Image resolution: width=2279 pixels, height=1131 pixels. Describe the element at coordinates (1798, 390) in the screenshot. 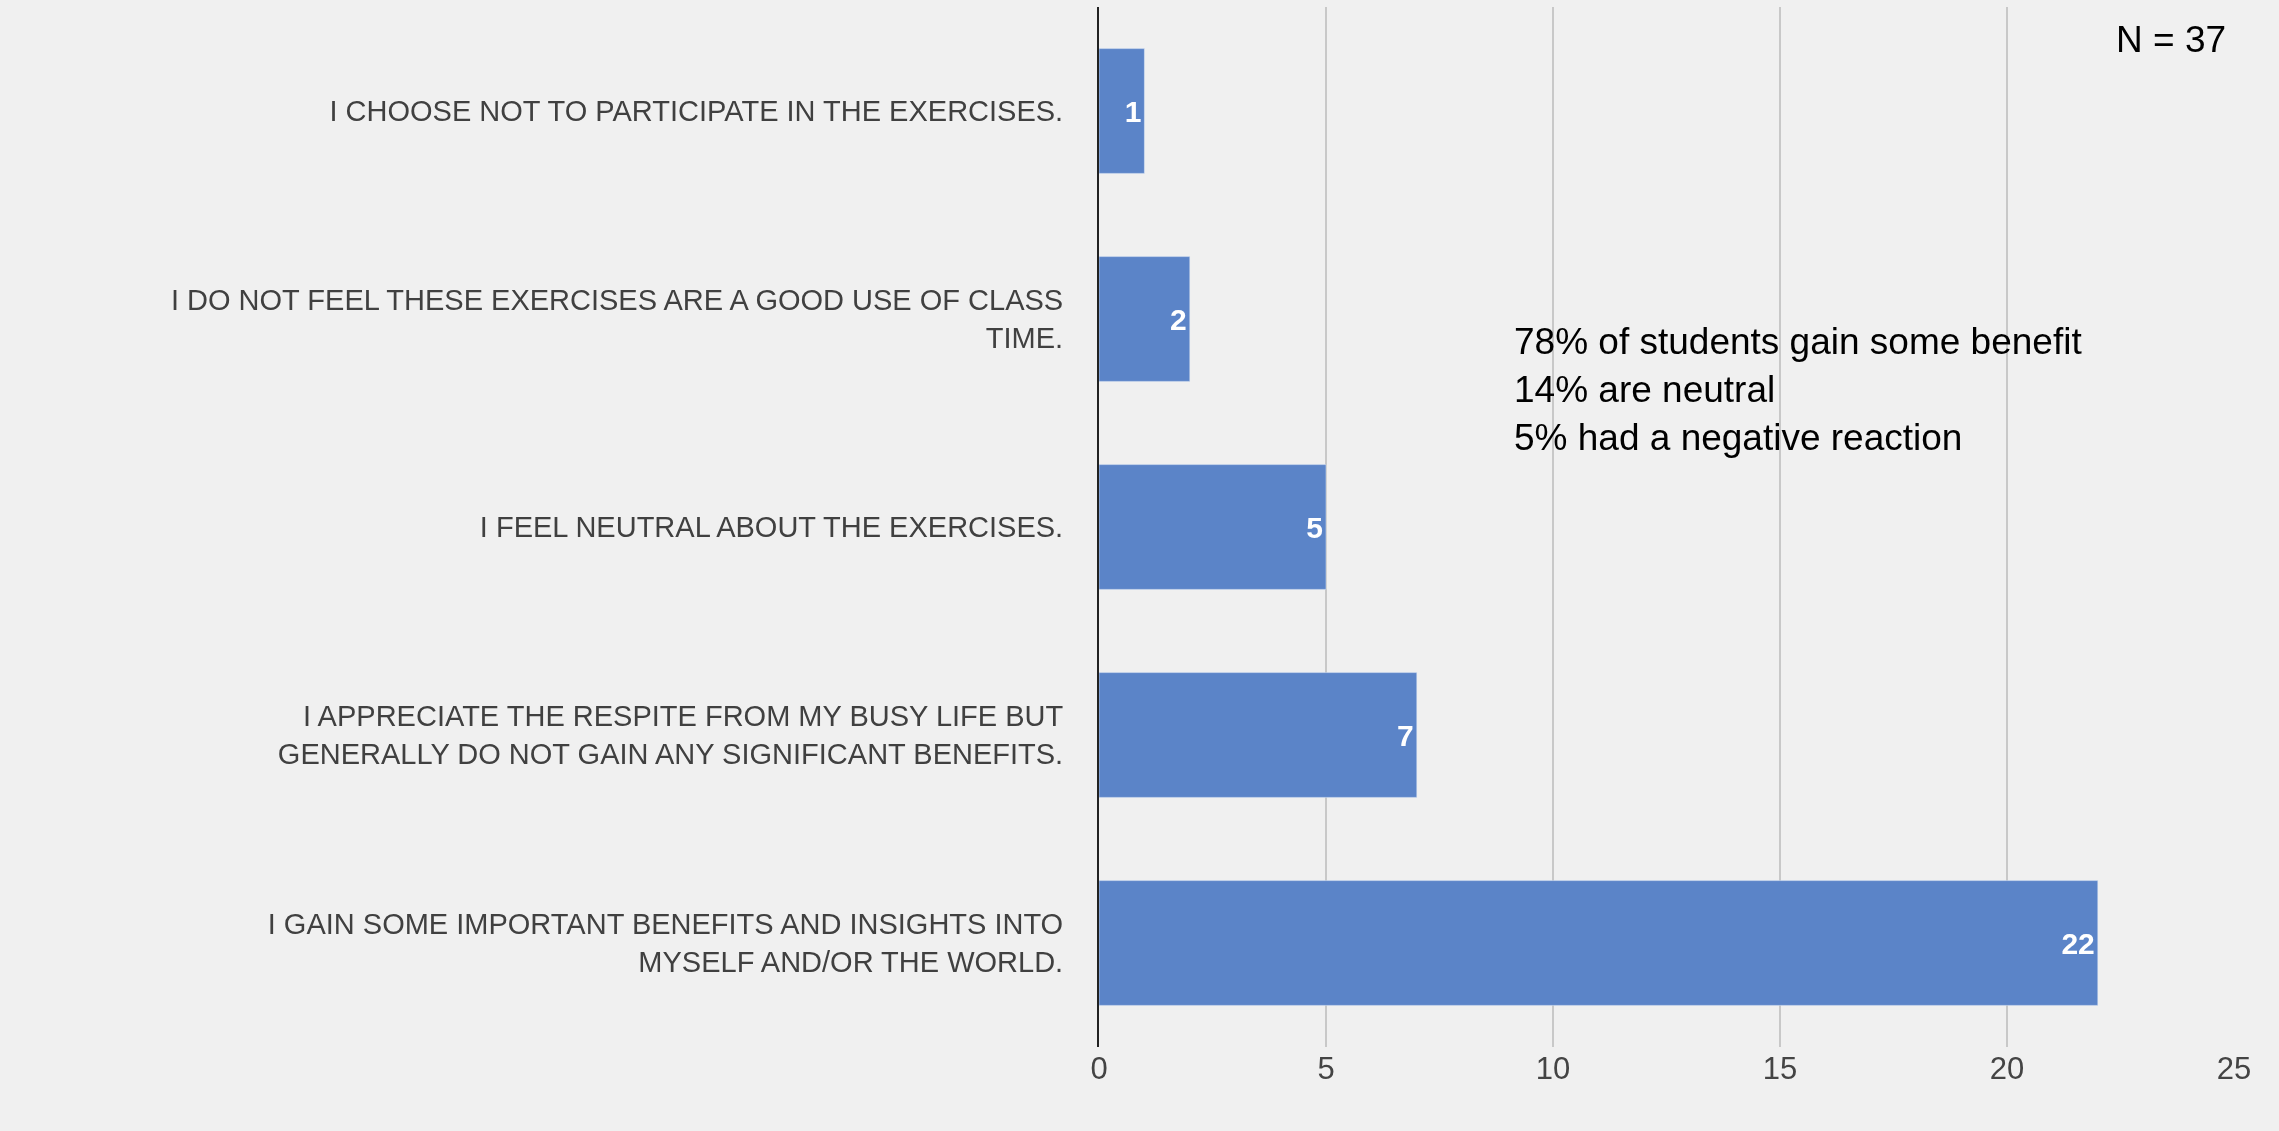

I see `annotation: 78% of students gain some benefit 14% are neutral 5% had a negative reaction` at that location.